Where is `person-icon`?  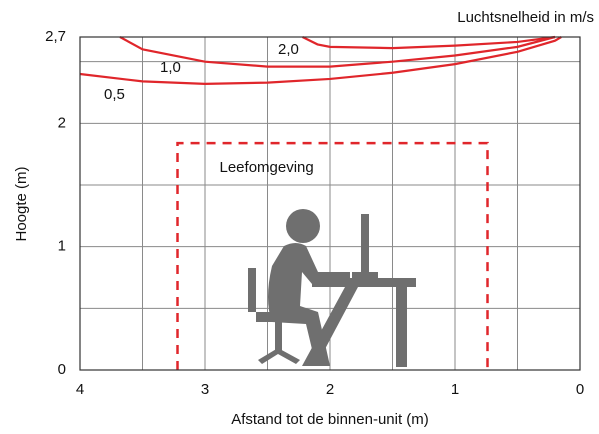 person-icon is located at coordinates (332, 288).